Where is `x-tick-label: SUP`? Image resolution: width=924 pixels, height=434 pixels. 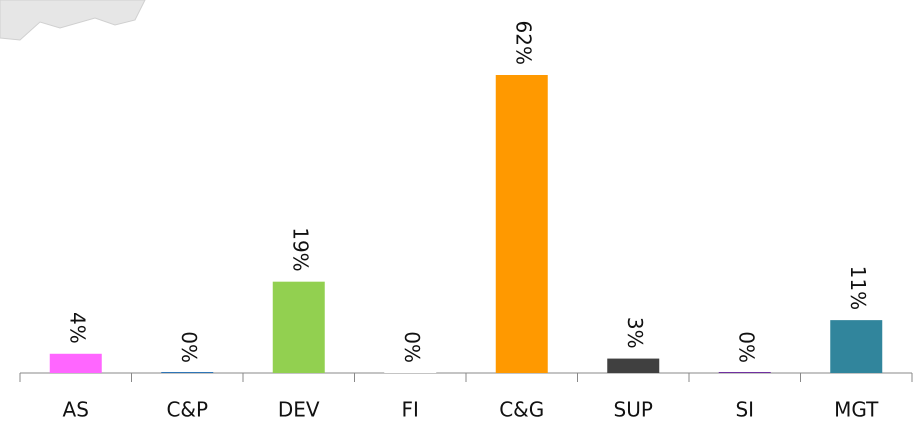 x-tick-label: SUP is located at coordinates (633, 410).